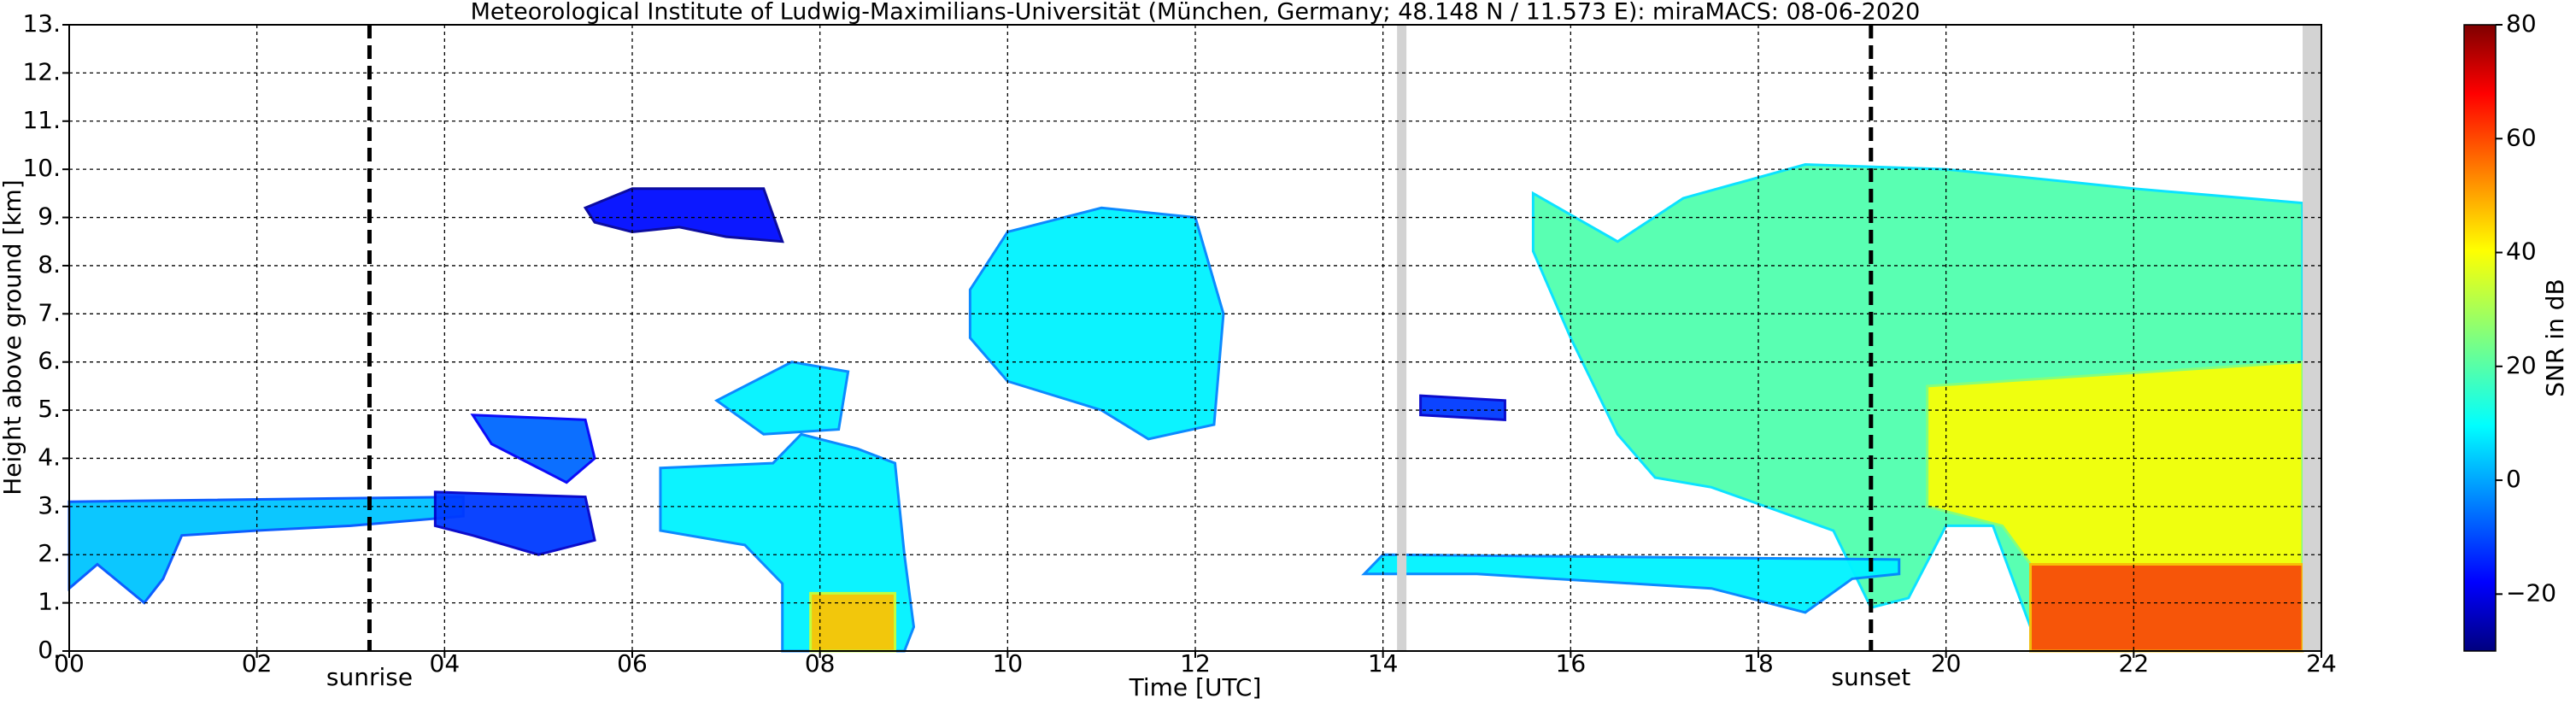 Image resolution: width=2576 pixels, height=704 pixels. Describe the element at coordinates (49, 216) in the screenshot. I see `y-tick-label: 9.` at that location.